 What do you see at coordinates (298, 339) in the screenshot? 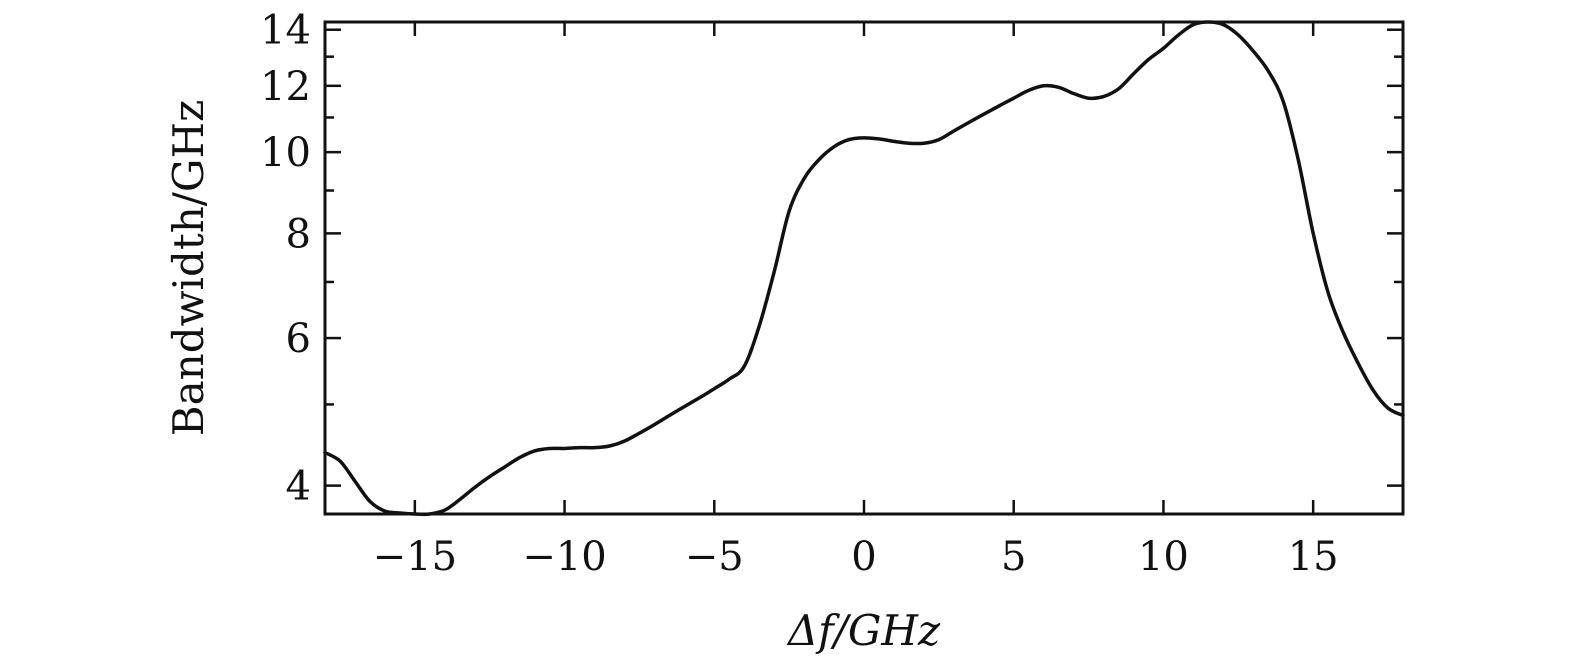
I see `y-tick-label: 6` at bounding box center [298, 339].